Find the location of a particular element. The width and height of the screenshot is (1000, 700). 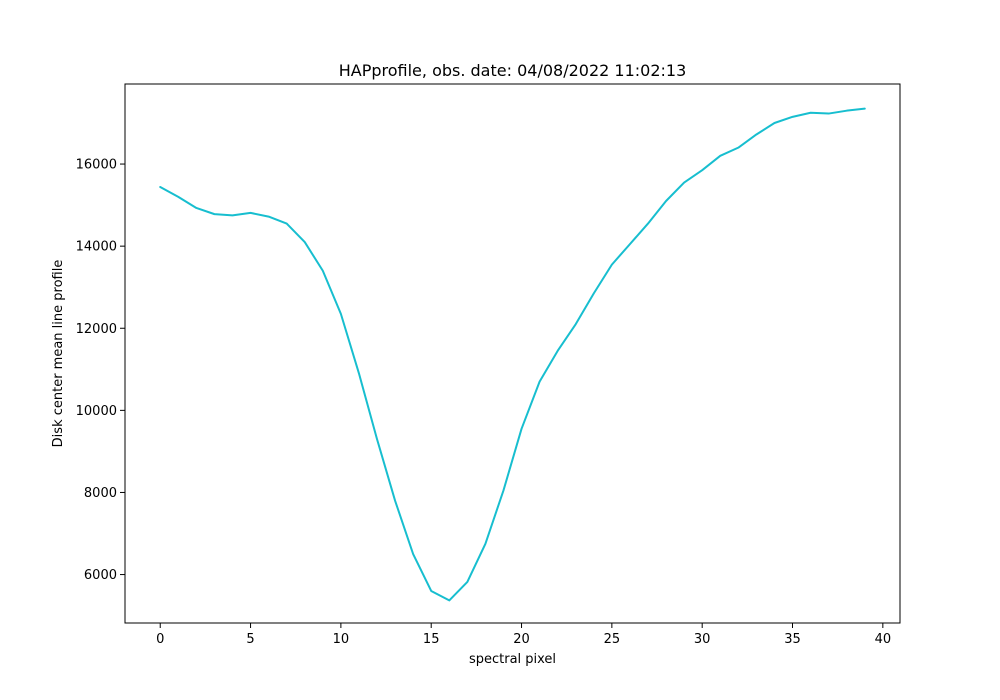

x-tick-label: 20 is located at coordinates (521, 639).